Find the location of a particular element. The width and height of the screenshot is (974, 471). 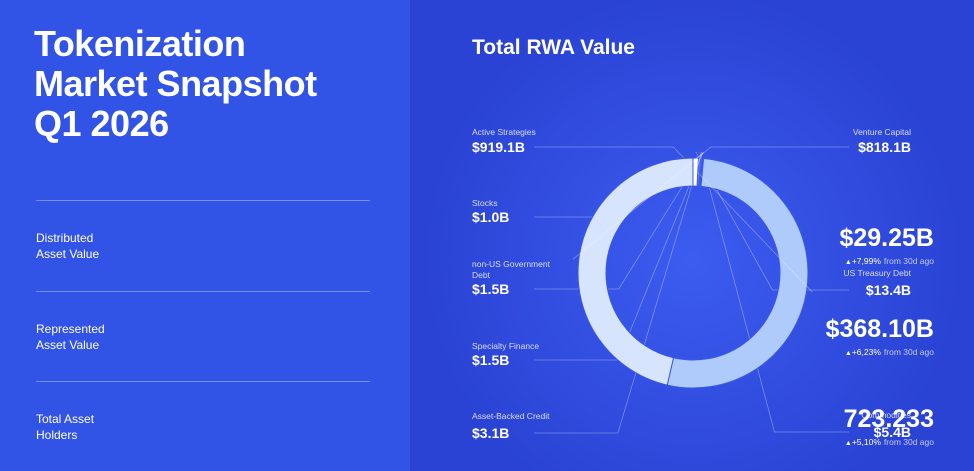

stat-change: ▲+5,10% from 30d ago is located at coordinates (889, 442).